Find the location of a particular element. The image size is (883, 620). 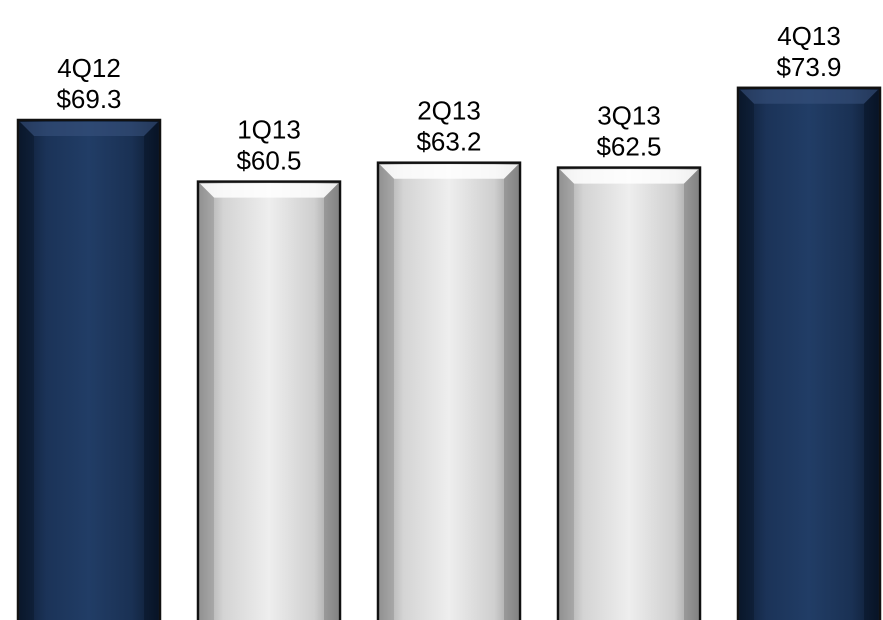

bar-2q13 is located at coordinates (449, 390).